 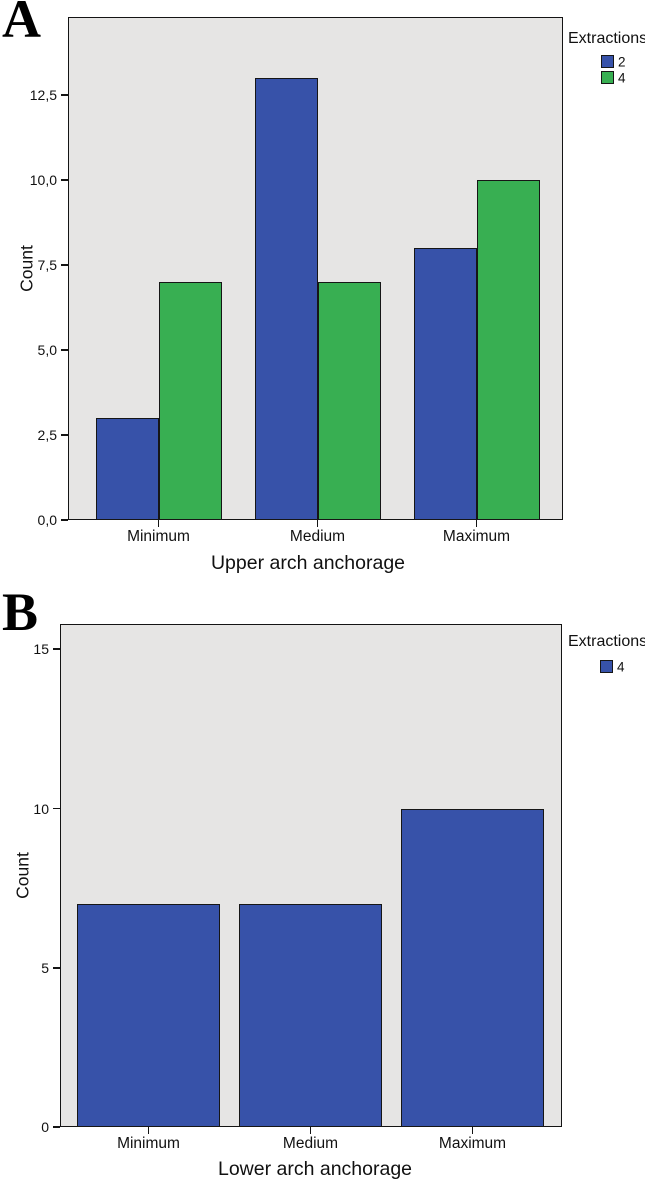 I want to click on legend-title-lower: Extractions, so click(x=606, y=641).